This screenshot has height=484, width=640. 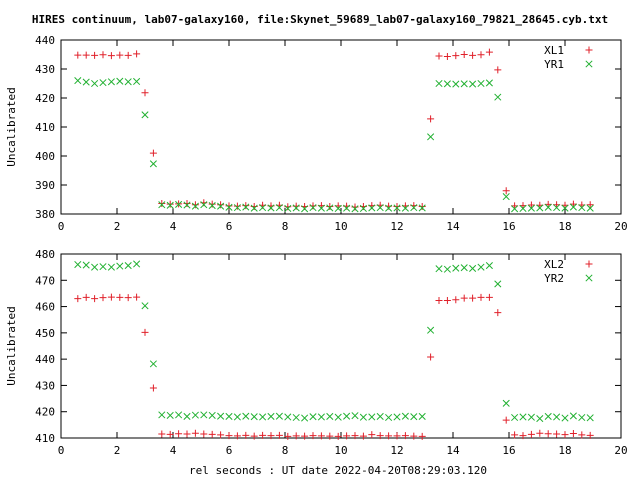 What do you see at coordinates (229, 226) in the screenshot?
I see `x-tick-label: 6` at bounding box center [229, 226].